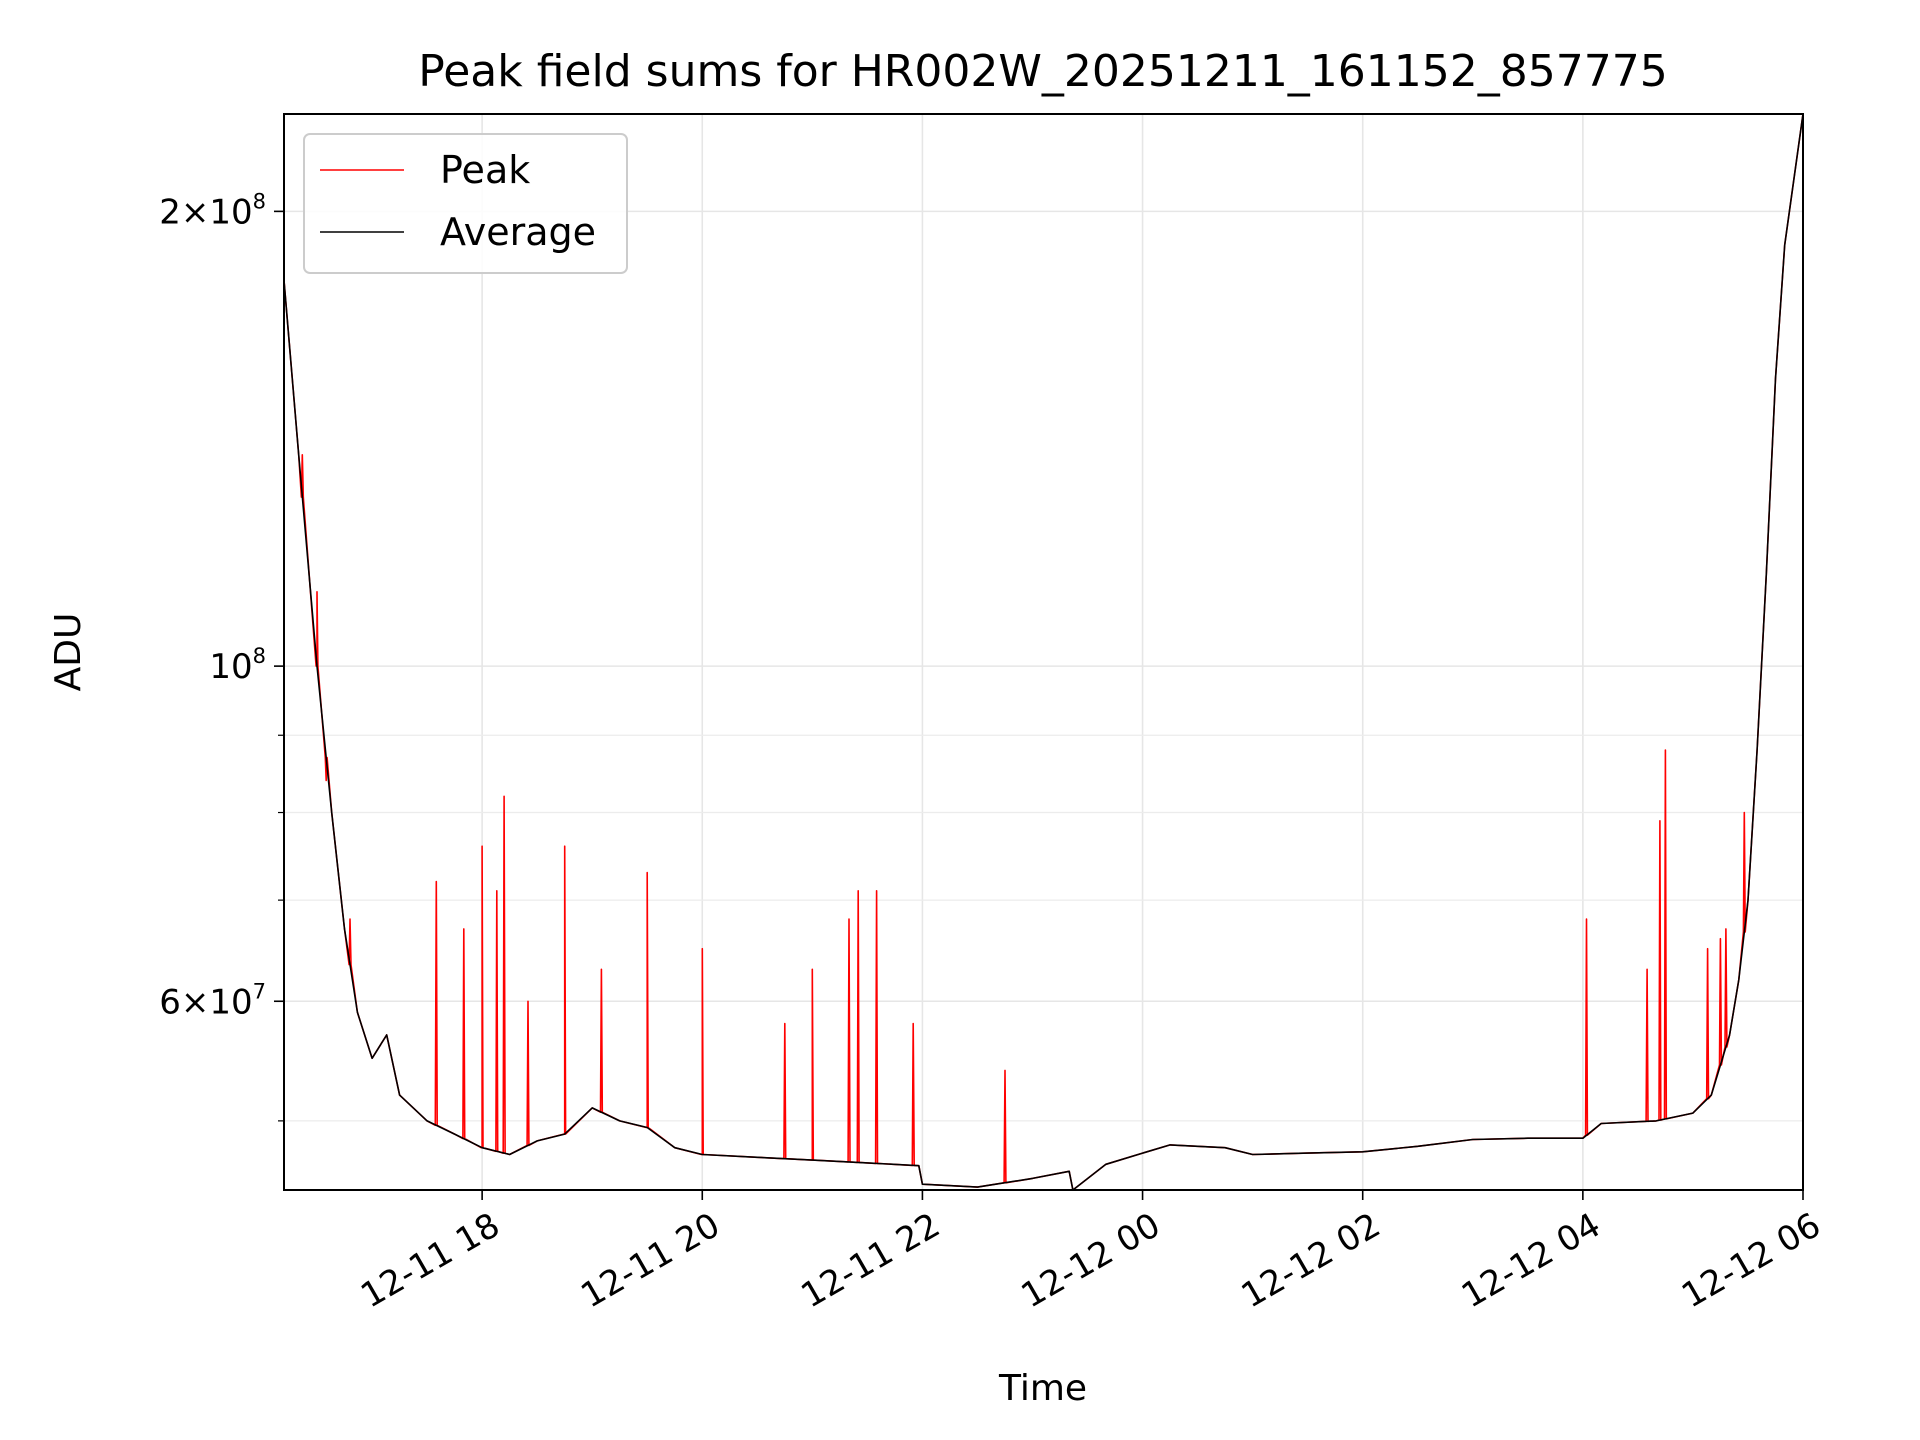  Describe the element at coordinates (485, 170) in the screenshot. I see `legend-label-peak: Peak` at that location.